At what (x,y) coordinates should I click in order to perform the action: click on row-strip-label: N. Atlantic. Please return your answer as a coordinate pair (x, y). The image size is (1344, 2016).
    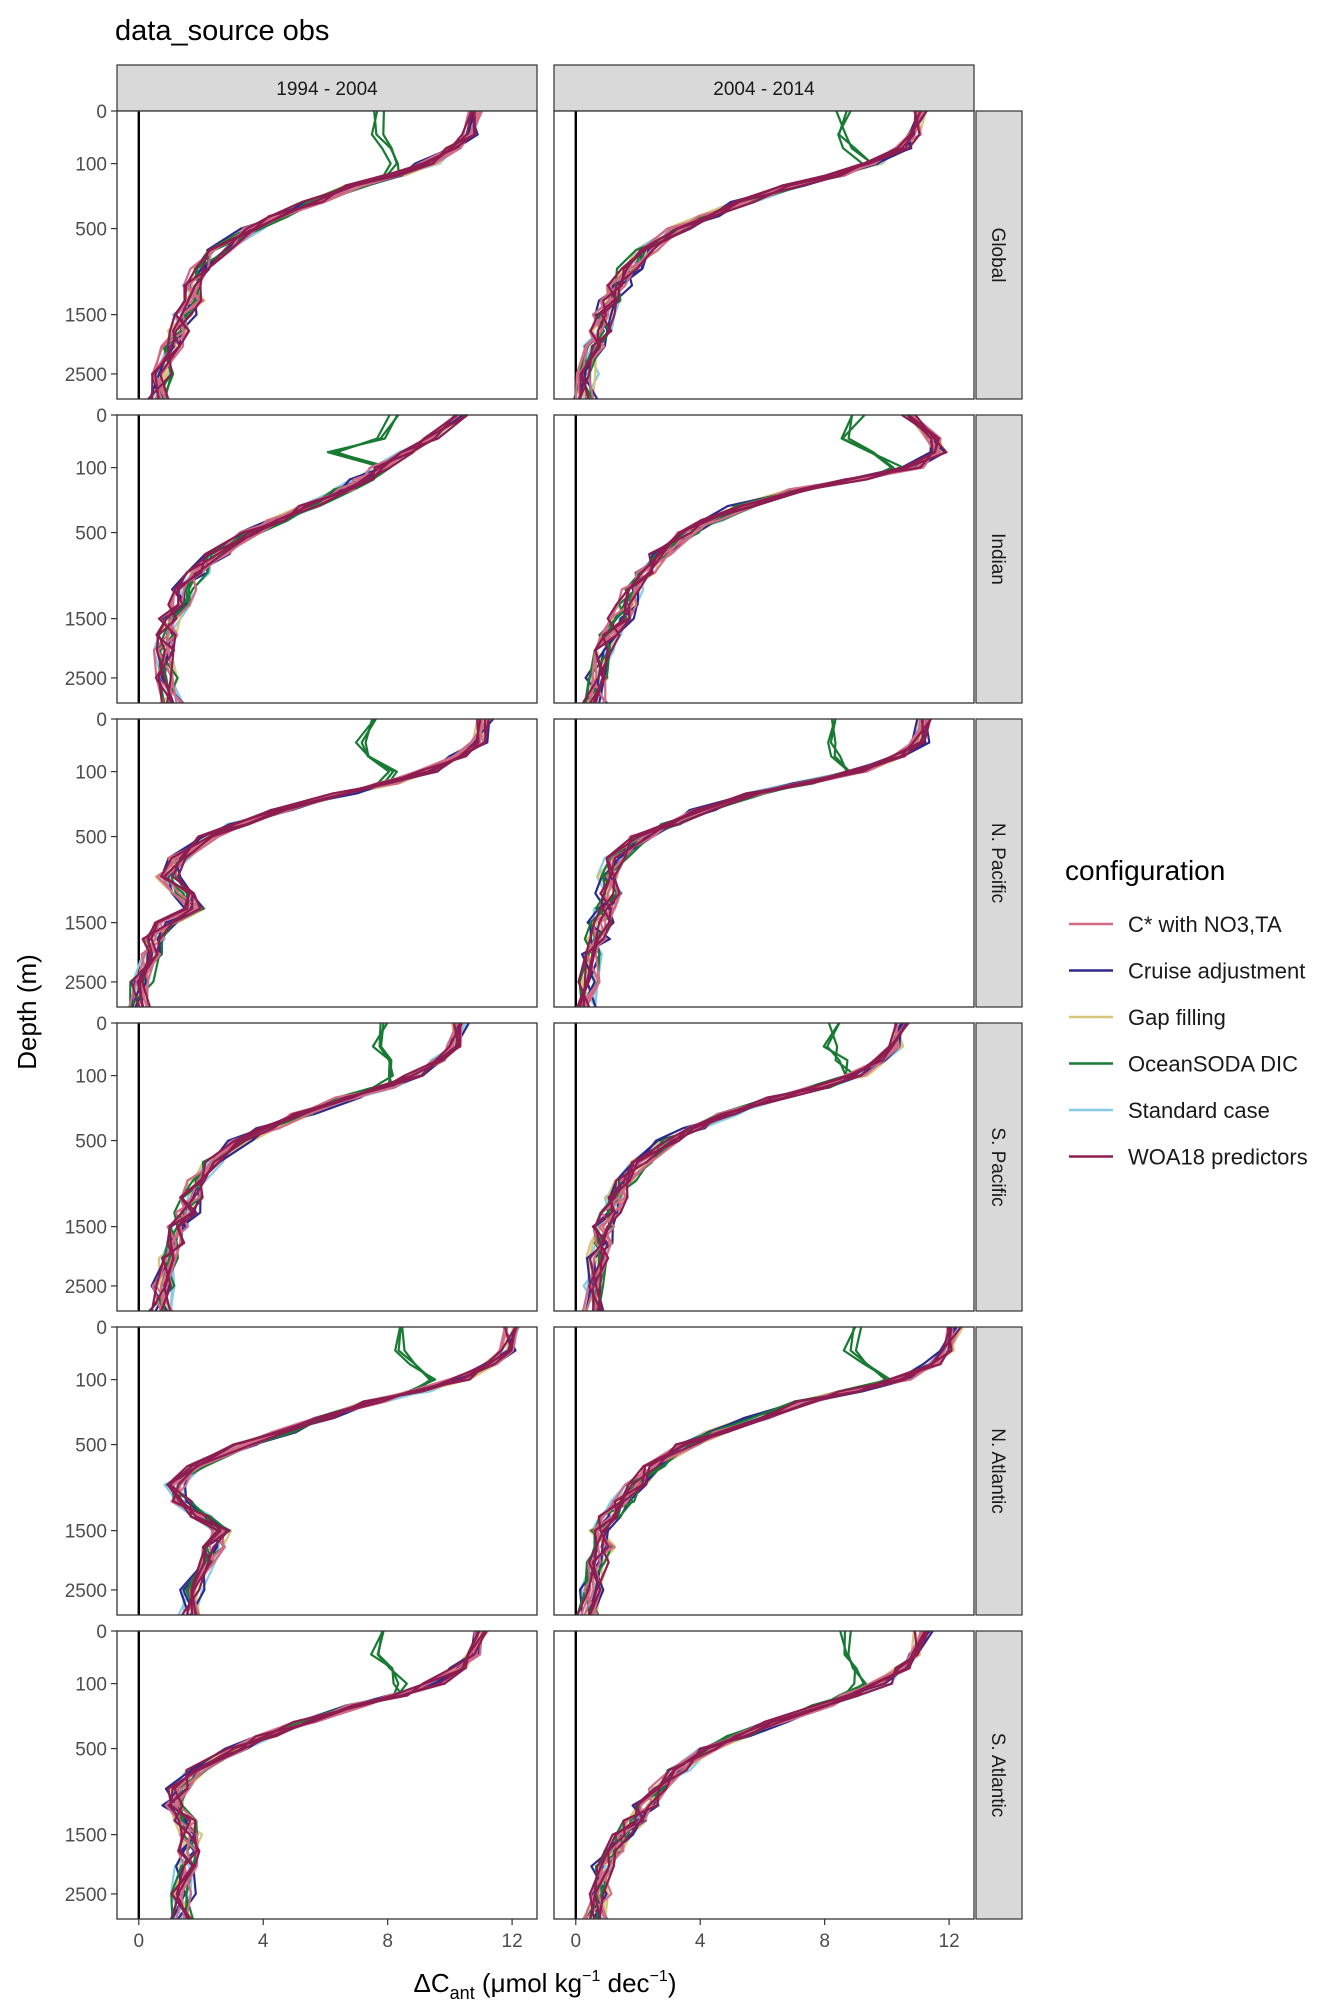
    Looking at the image, I should click on (997, 1471).